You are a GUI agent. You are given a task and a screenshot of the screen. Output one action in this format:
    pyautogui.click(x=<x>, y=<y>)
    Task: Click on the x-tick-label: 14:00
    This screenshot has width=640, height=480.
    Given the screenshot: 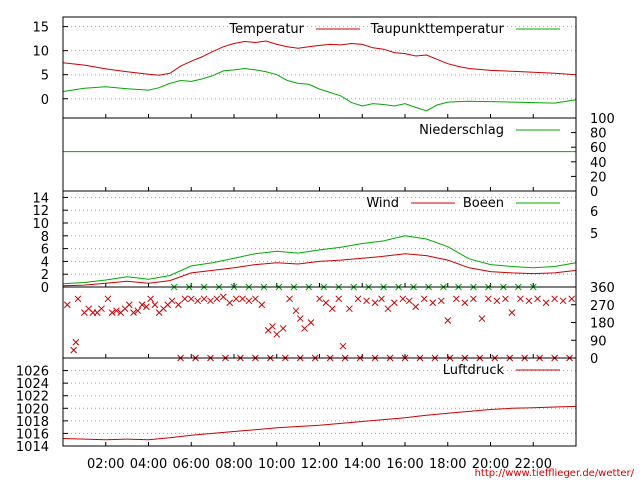 What is the action you would take?
    pyautogui.click(x=362, y=464)
    